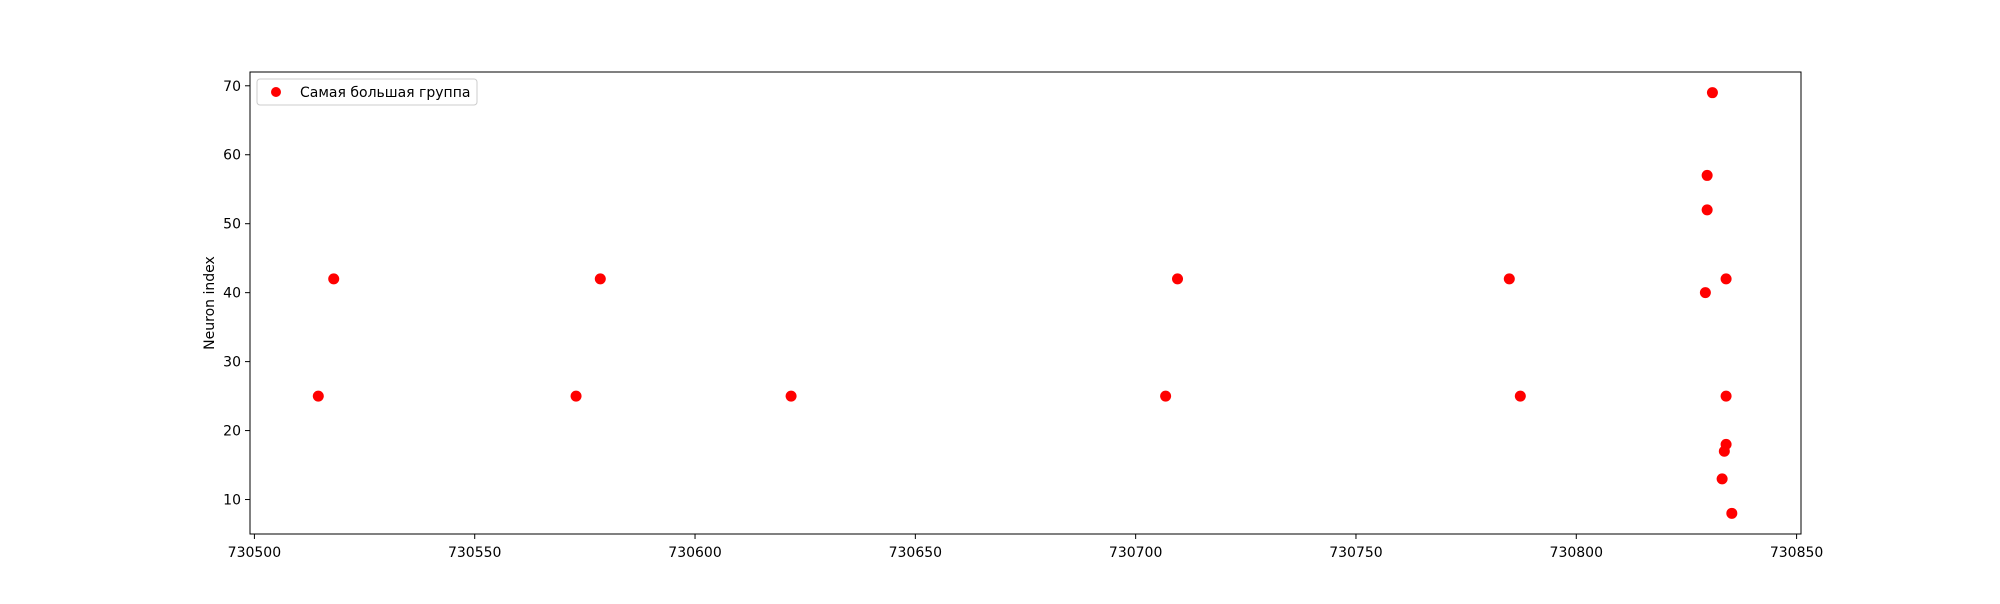 The image size is (2000, 604). Describe the element at coordinates (232, 501) in the screenshot. I see `y-tick-label: 10` at that location.